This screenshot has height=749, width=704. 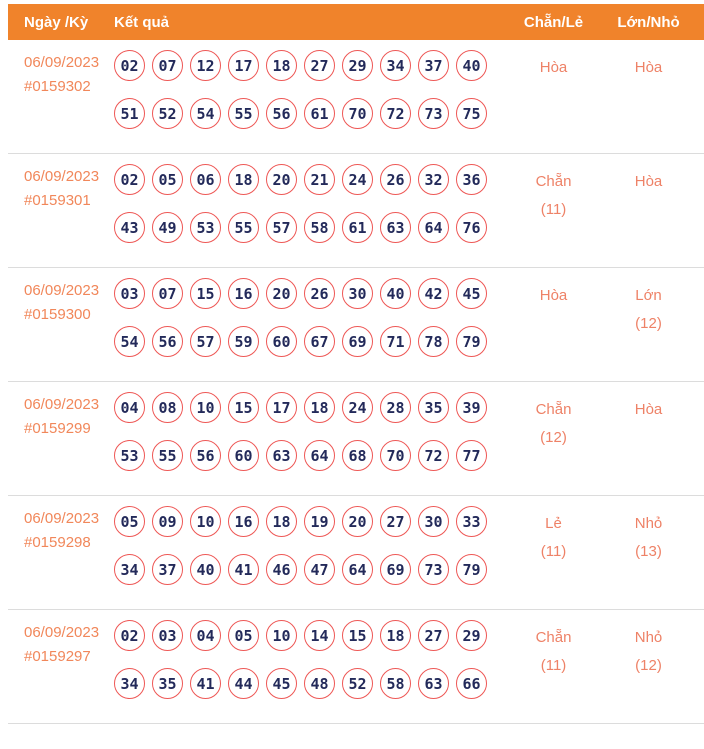 I want to click on number-ball: 76, so click(x=471, y=227).